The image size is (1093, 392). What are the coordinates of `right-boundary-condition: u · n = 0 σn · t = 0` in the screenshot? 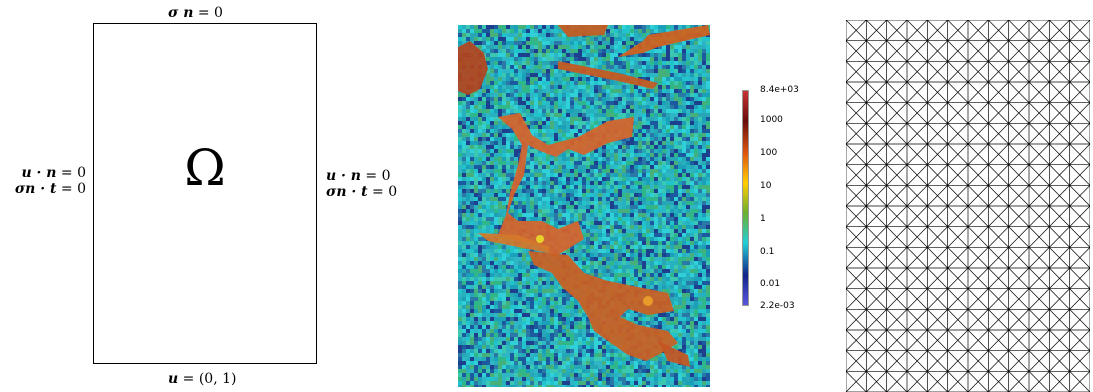 It's located at (362, 184).